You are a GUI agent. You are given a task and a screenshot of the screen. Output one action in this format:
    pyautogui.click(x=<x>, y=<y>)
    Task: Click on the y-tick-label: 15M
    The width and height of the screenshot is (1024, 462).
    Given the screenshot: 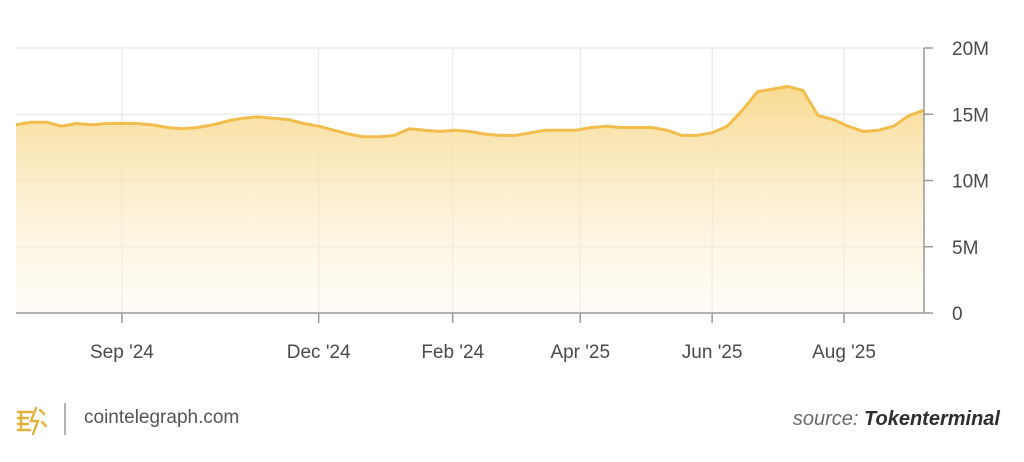 What is the action you would take?
    pyautogui.click(x=970, y=115)
    